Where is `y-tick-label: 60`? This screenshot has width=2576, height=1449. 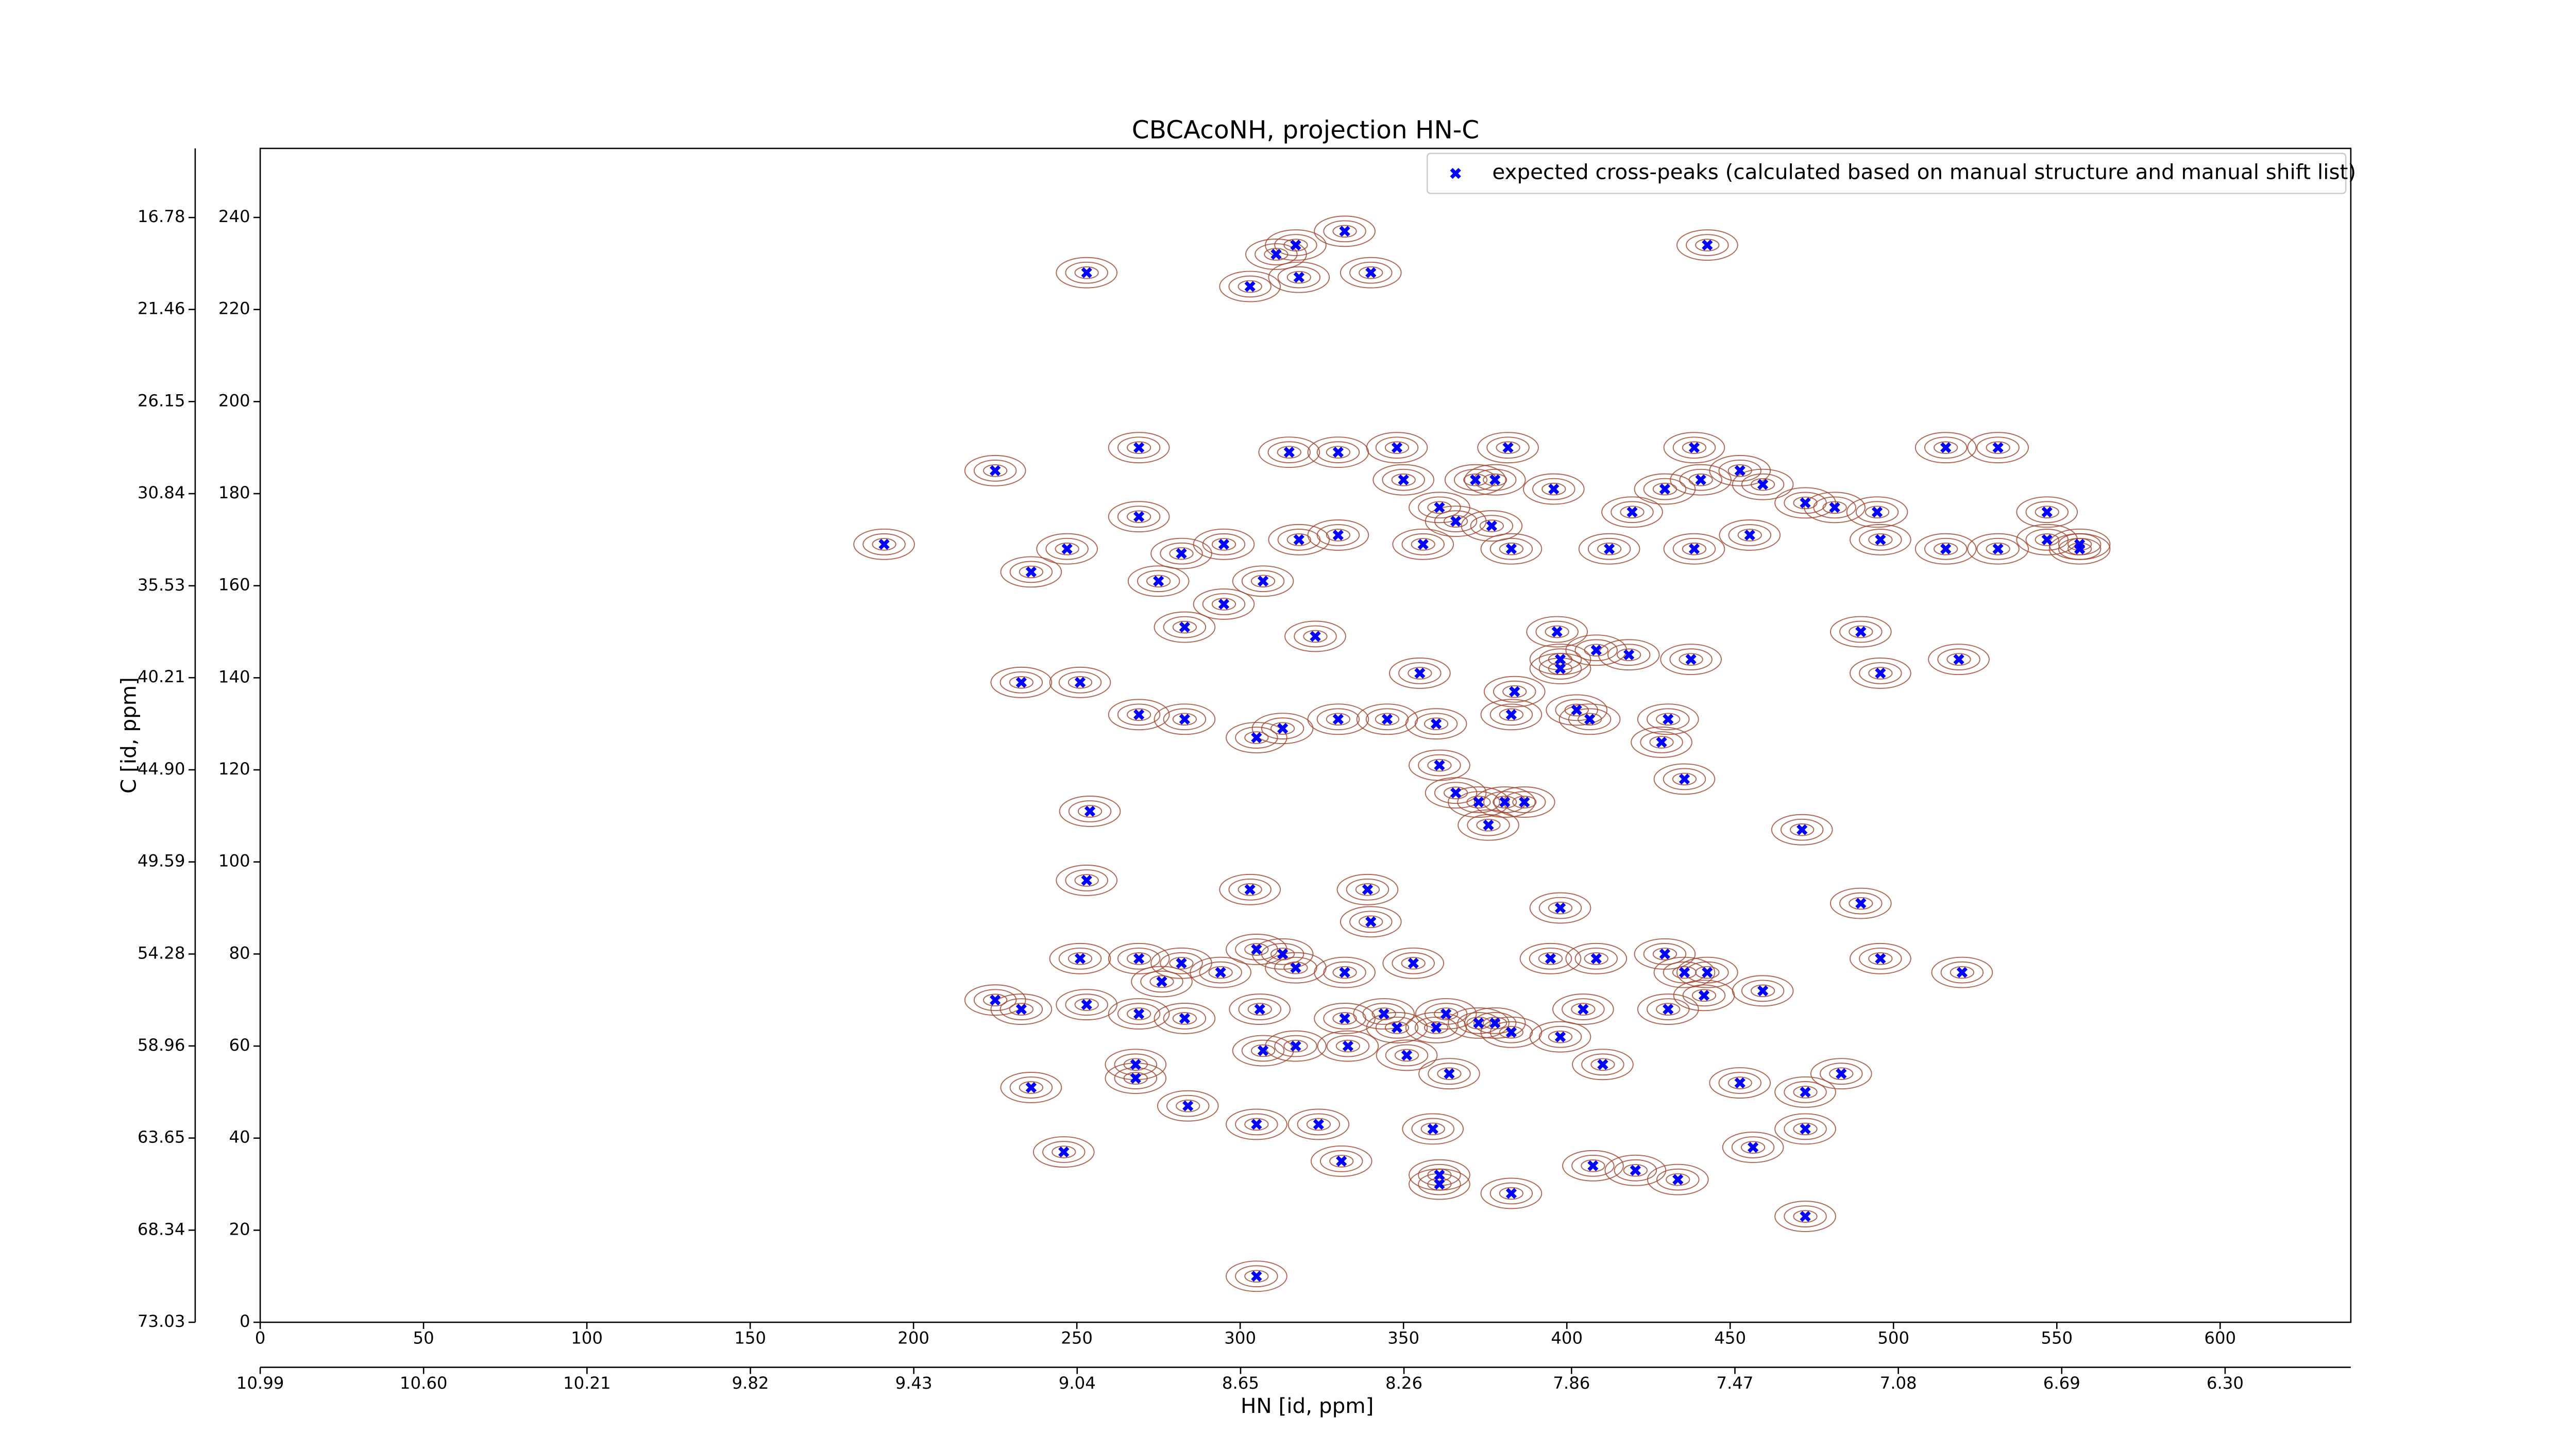 y-tick-label: 60 is located at coordinates (239, 1045).